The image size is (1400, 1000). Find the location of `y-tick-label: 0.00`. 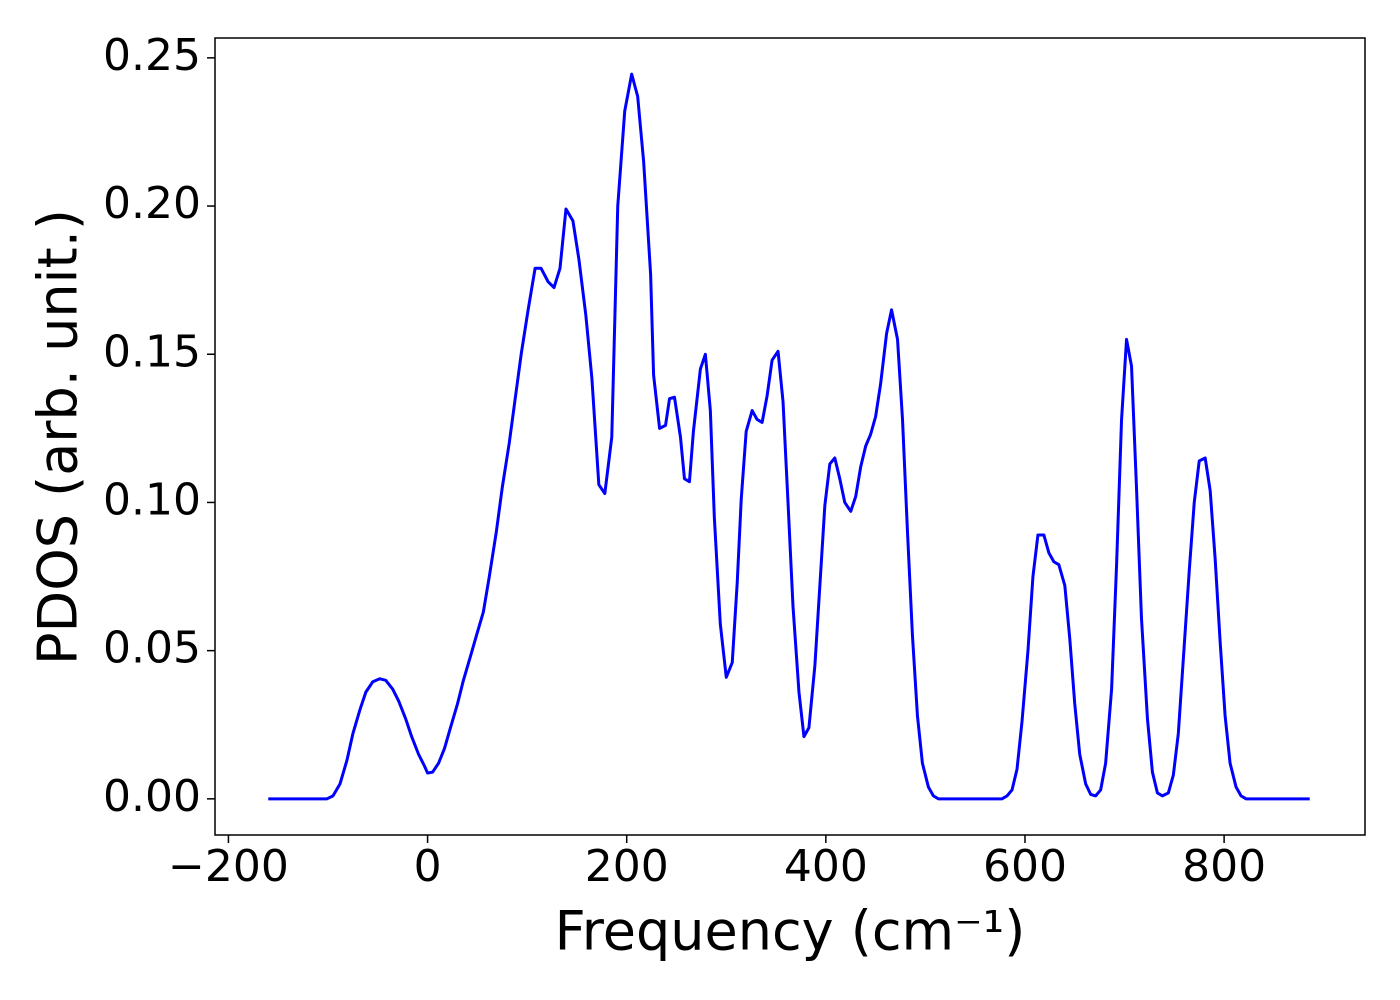

y-tick-label: 0.00 is located at coordinates (152, 796).